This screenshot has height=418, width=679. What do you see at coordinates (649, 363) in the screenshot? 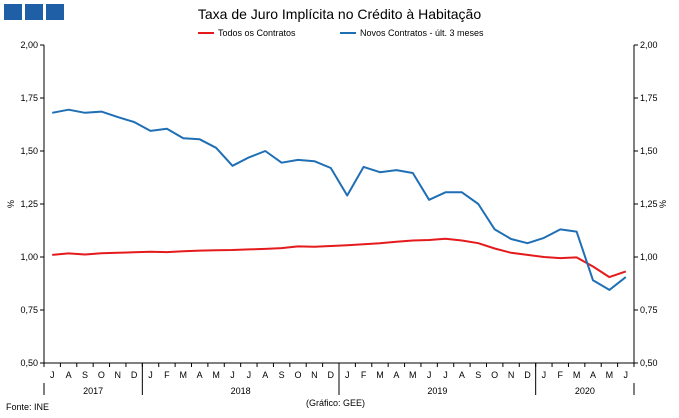
I see `y-tick-label-right: 0,50` at bounding box center [649, 363].